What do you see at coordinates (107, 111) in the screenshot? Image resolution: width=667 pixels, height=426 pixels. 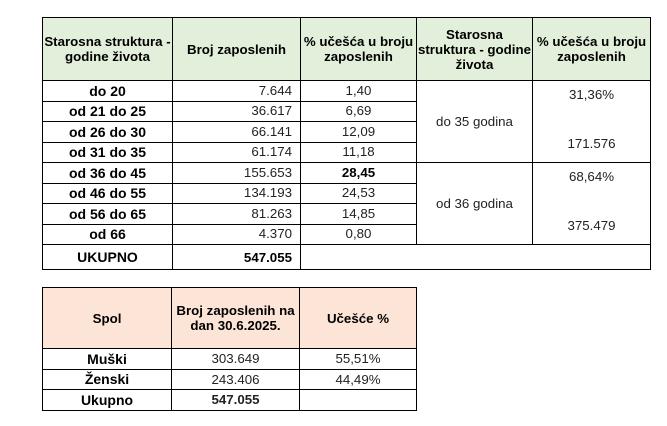 I see `age-label: od 21 do 25` at bounding box center [107, 111].